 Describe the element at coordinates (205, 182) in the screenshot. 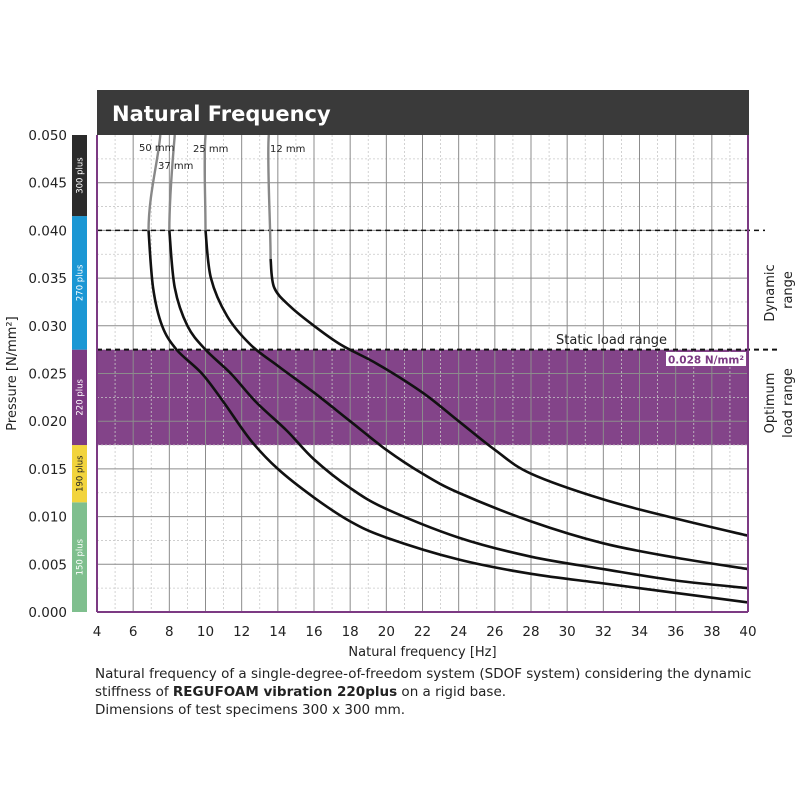

I see `curve-top-25mm` at that location.